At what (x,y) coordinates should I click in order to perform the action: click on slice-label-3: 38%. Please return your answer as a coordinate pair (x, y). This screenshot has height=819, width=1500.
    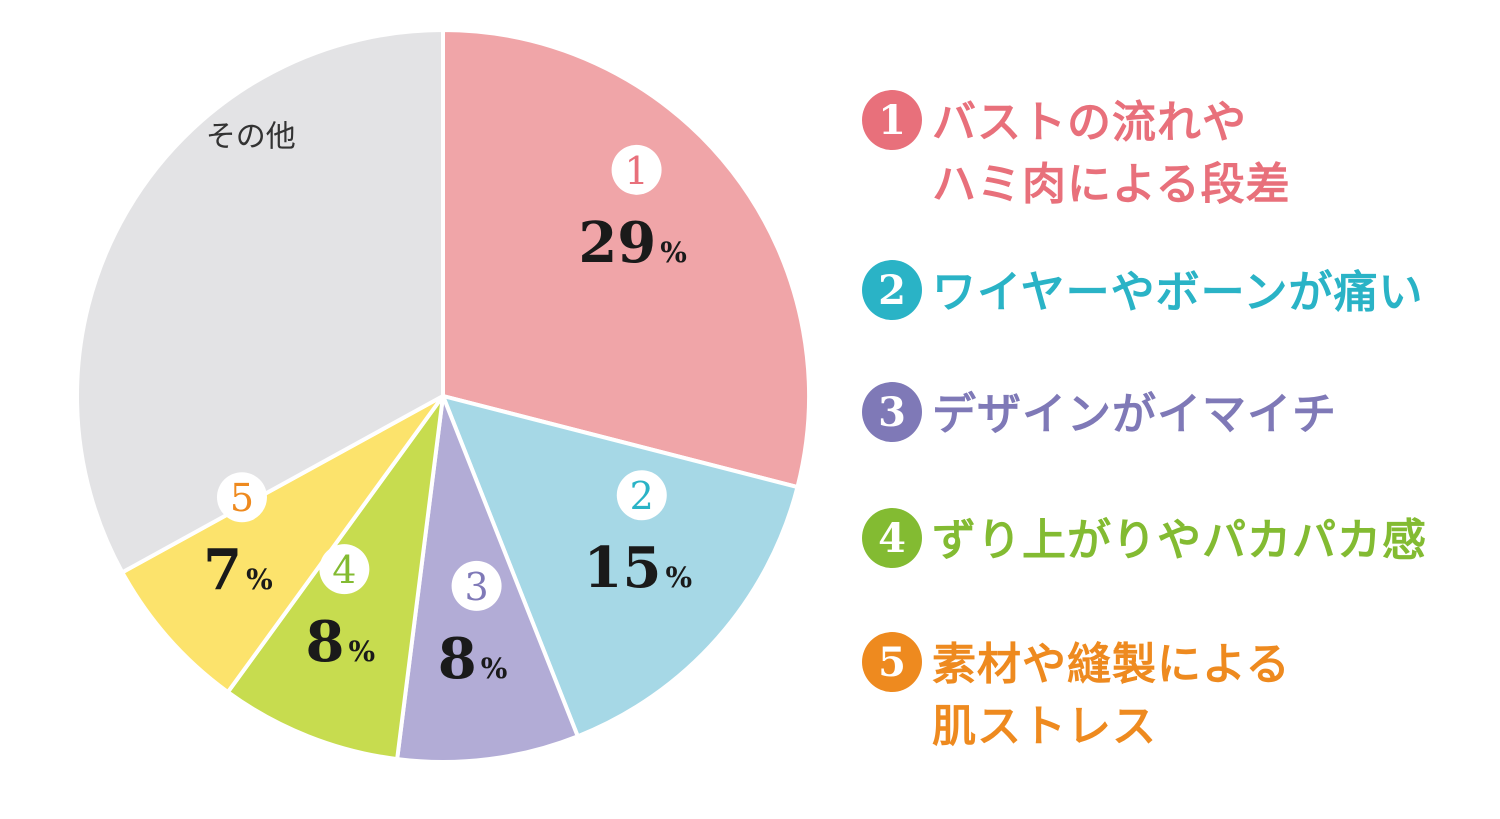
    Looking at the image, I should click on (473, 626).